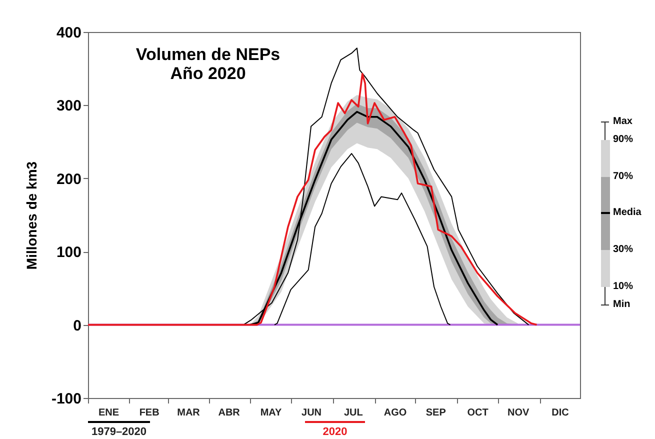  I want to click on text: Volumen de NEPs, so click(208, 54).